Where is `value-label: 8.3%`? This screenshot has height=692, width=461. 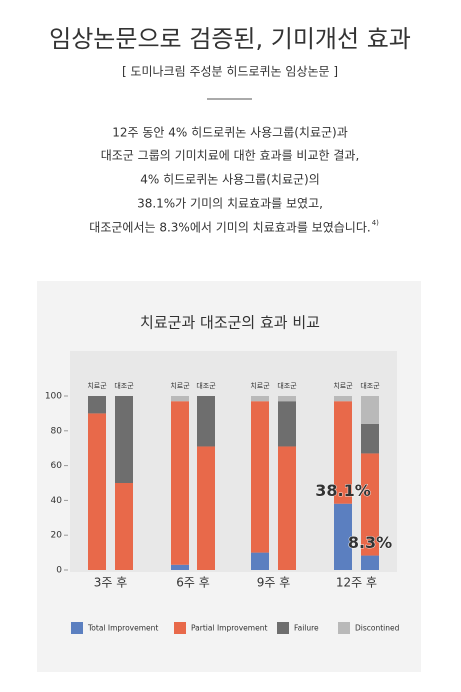
value-label: 8.3% is located at coordinates (370, 542).